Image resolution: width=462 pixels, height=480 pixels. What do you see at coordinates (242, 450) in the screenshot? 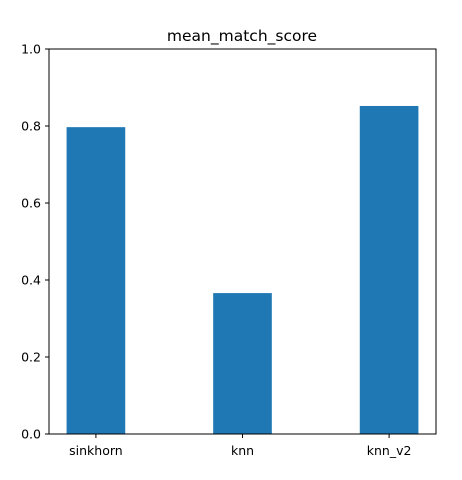
I see `x-tick-label: knn` at bounding box center [242, 450].